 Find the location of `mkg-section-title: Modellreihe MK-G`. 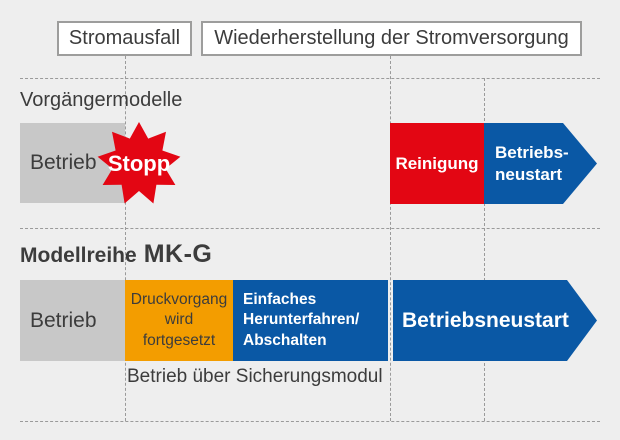

mkg-section-title: Modellreihe MK-G is located at coordinates (116, 254).